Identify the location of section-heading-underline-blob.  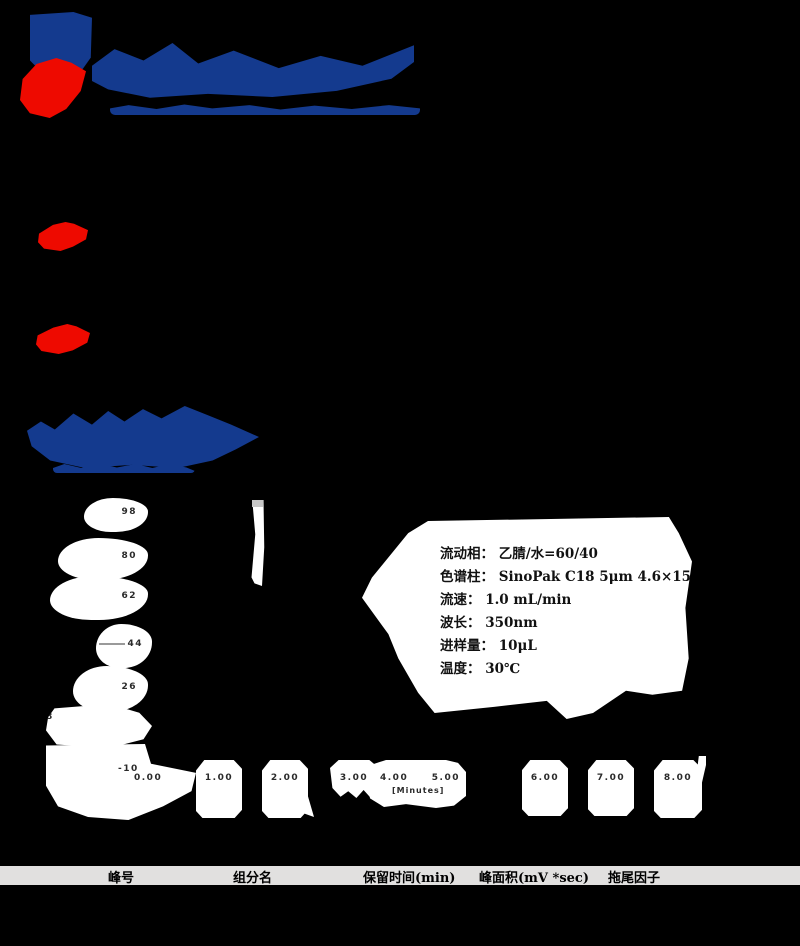
(124, 468).